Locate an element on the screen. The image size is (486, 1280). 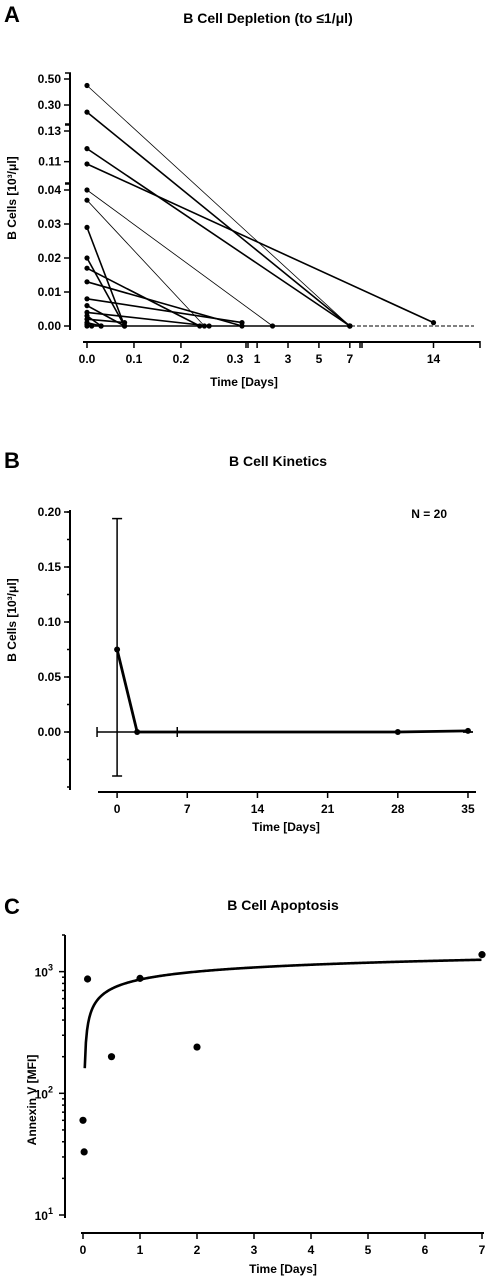
y-tick-exponent-c: 1 is located at coordinates (50, 1211).